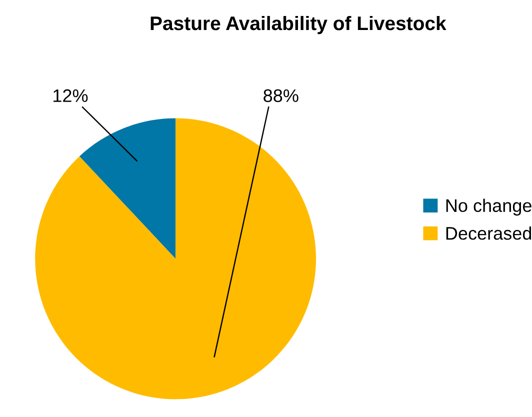 Image resolution: width=532 pixels, height=417 pixels. Describe the element at coordinates (71, 95) in the screenshot. I see `data-label: 12%` at that location.